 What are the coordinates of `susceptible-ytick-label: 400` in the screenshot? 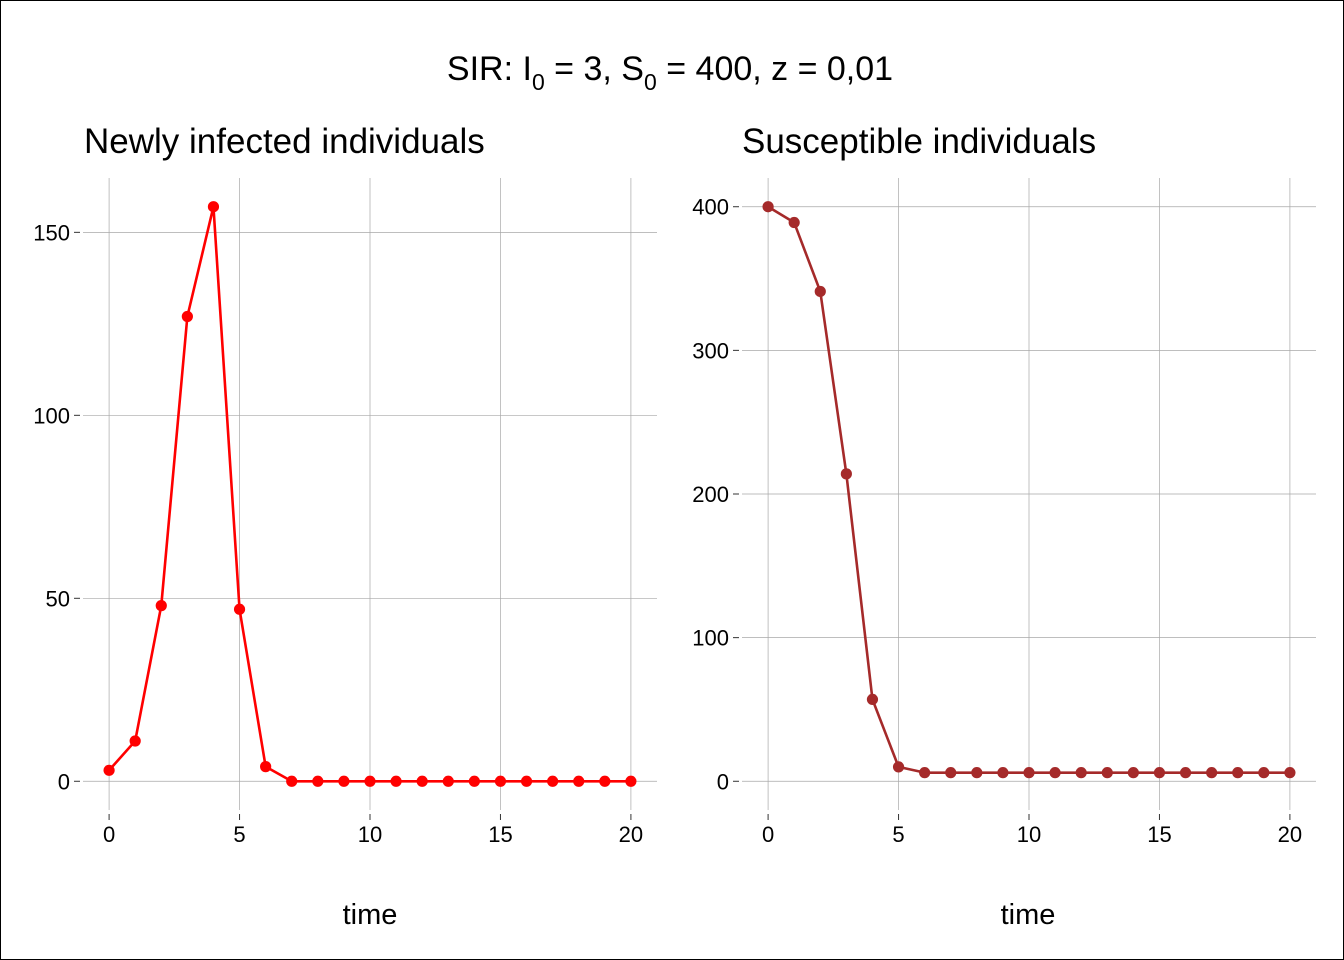 It's located at (710, 207).